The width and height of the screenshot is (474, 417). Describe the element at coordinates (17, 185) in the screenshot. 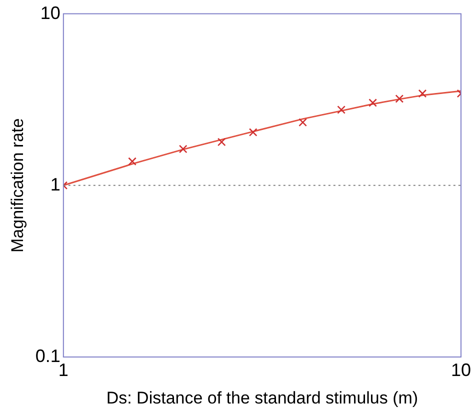

I see `y-axis-title: Magnification rate` at that location.